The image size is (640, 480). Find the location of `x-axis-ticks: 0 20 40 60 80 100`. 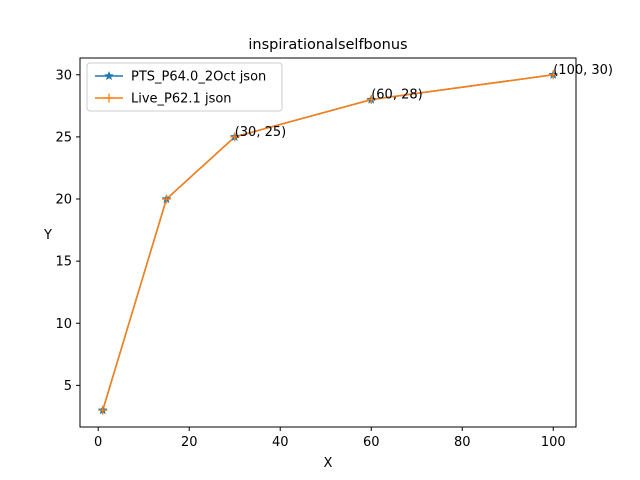

x-axis-ticks: 0 20 40 60 80 100 is located at coordinates (330, 438).